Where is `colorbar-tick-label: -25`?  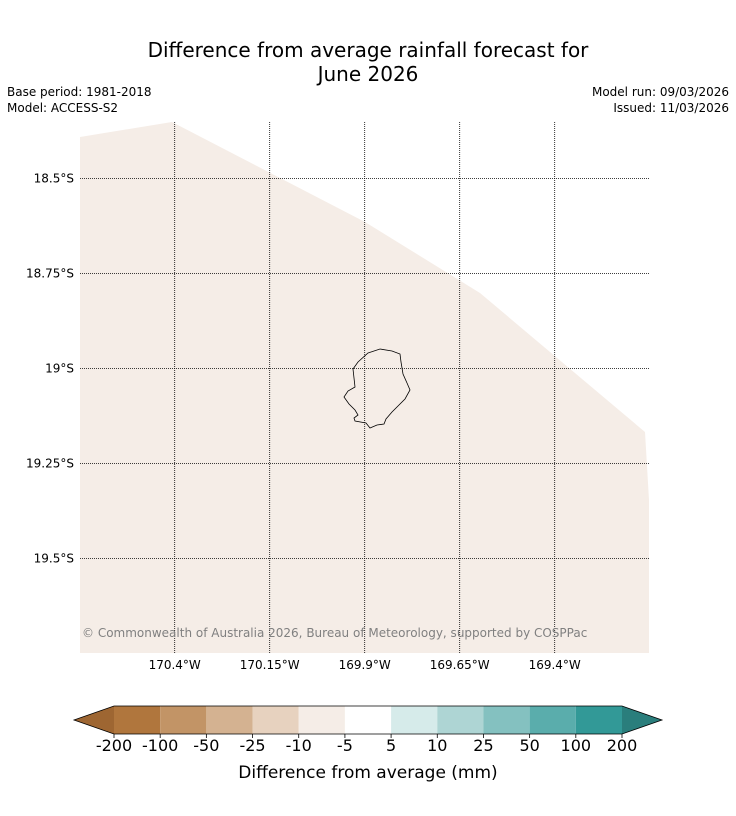
colorbar-tick-label: -25 is located at coordinates (252, 745).